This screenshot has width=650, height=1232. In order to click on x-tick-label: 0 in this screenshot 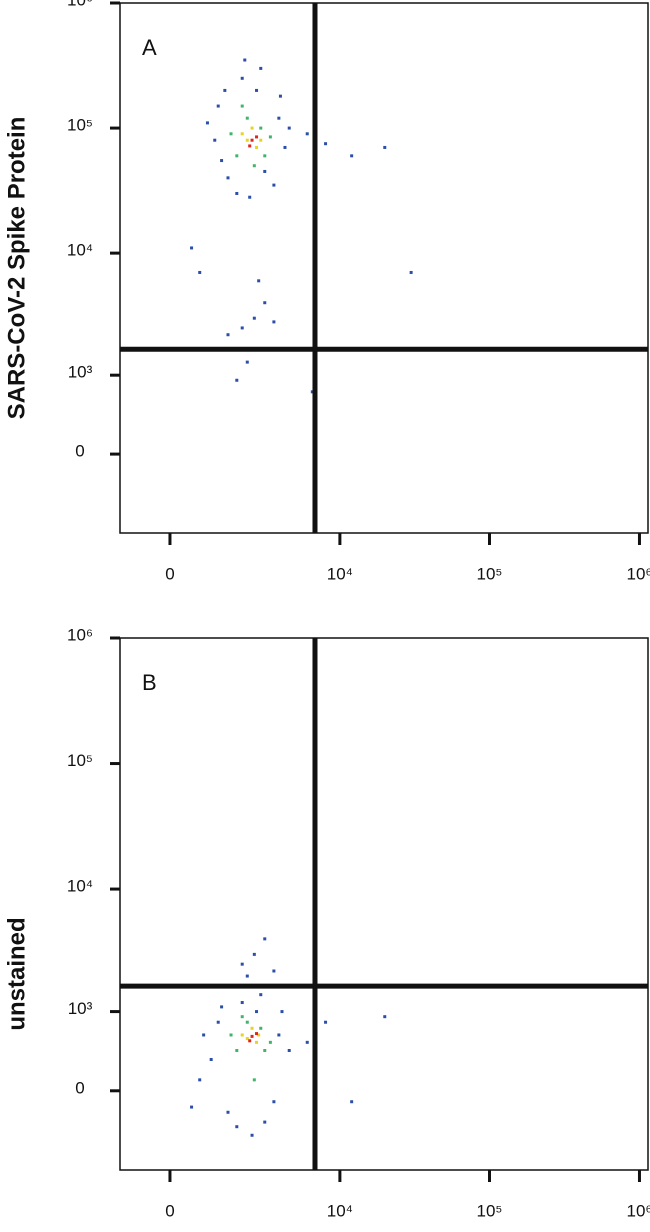, I will do `click(169, 573)`.